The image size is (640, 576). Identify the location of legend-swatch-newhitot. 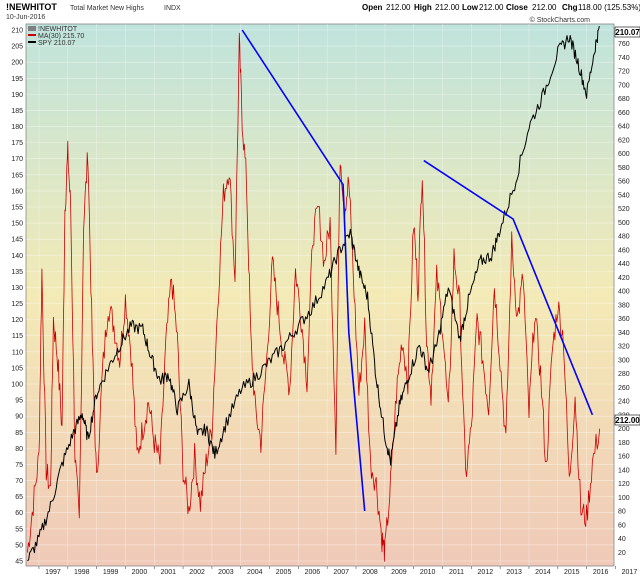
(32, 28).